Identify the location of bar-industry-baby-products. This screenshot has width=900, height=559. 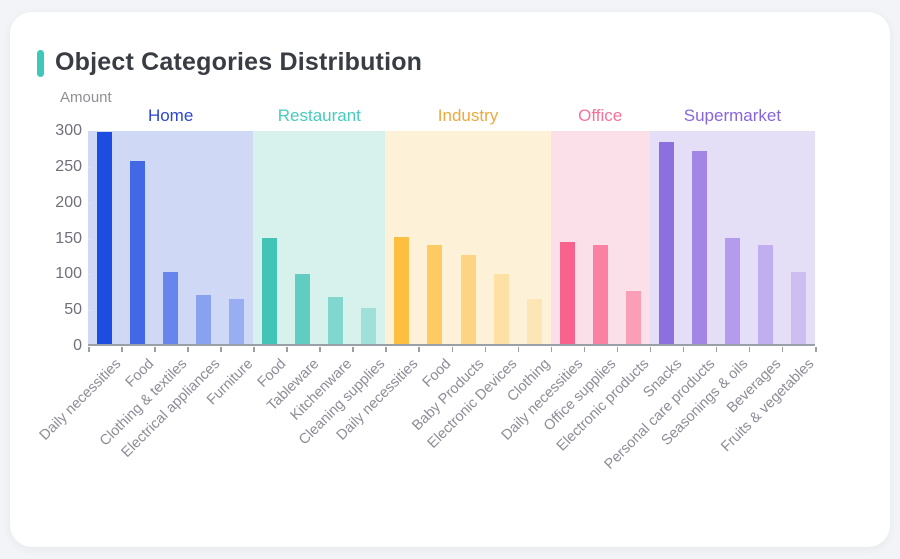
(468, 299).